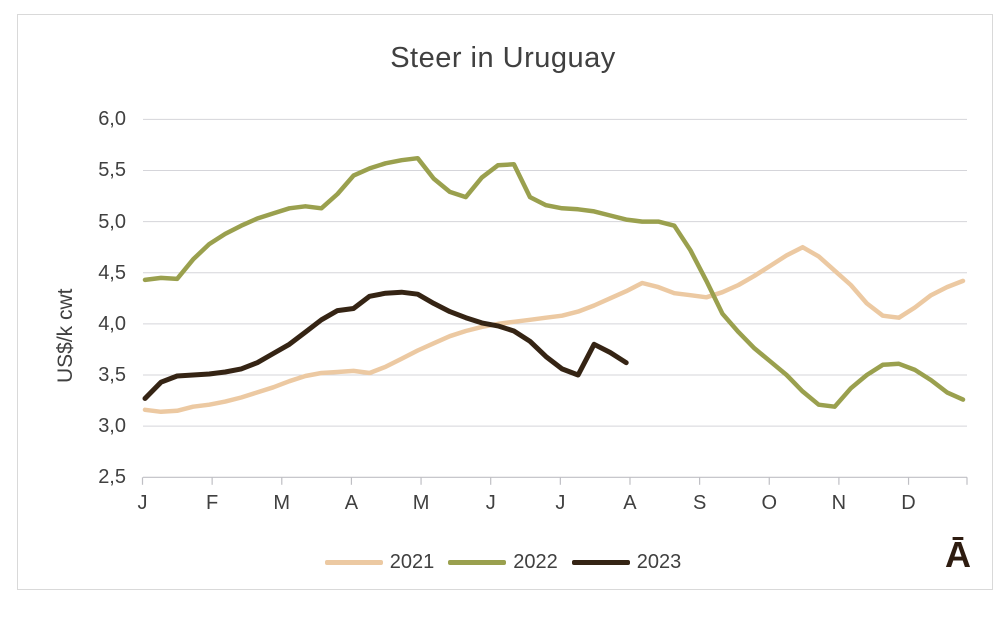  Describe the element at coordinates (112, 119) in the screenshot. I see `y-tick-label-6,0: 6,0` at that location.